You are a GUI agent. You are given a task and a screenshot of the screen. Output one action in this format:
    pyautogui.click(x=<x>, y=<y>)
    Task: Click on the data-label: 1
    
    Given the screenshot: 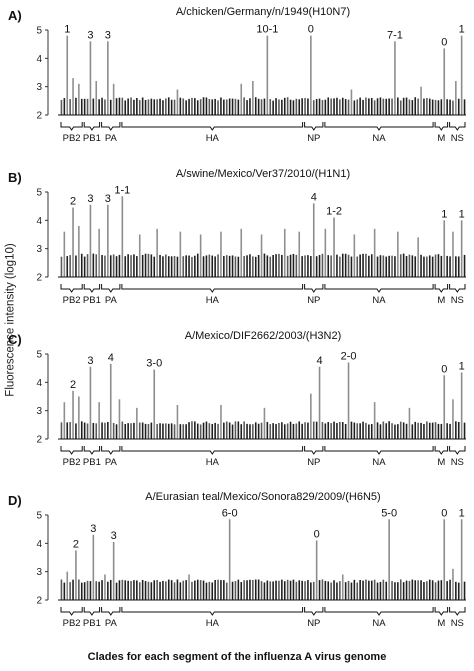 What is the action you would take?
    pyautogui.click(x=67, y=30)
    